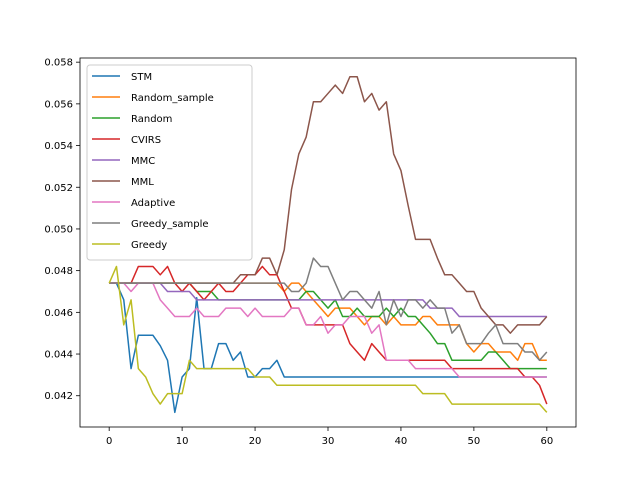 This screenshot has width=640, height=480. I want to click on x-tick-label: 40, so click(401, 441).